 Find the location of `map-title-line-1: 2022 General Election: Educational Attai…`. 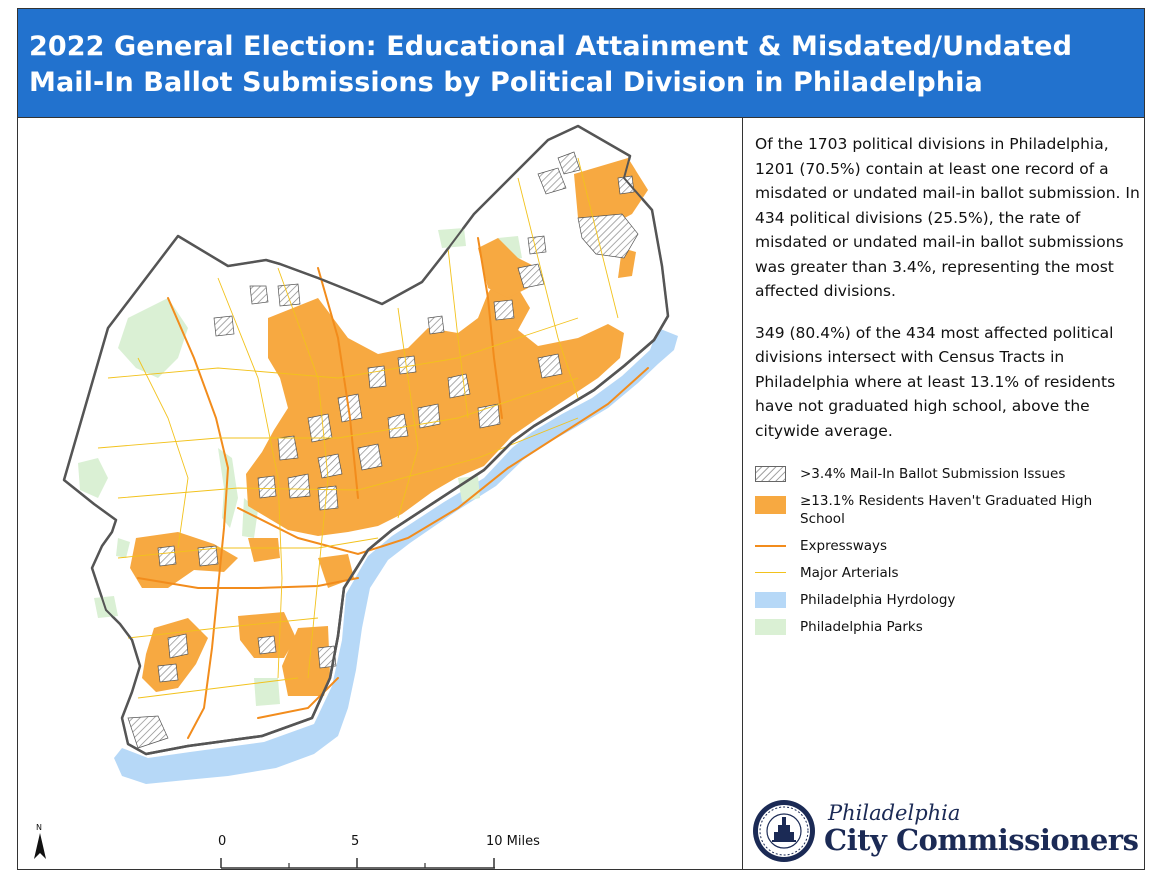

map-title-line-1: 2022 General Election: Educational Attai… is located at coordinates (551, 46).